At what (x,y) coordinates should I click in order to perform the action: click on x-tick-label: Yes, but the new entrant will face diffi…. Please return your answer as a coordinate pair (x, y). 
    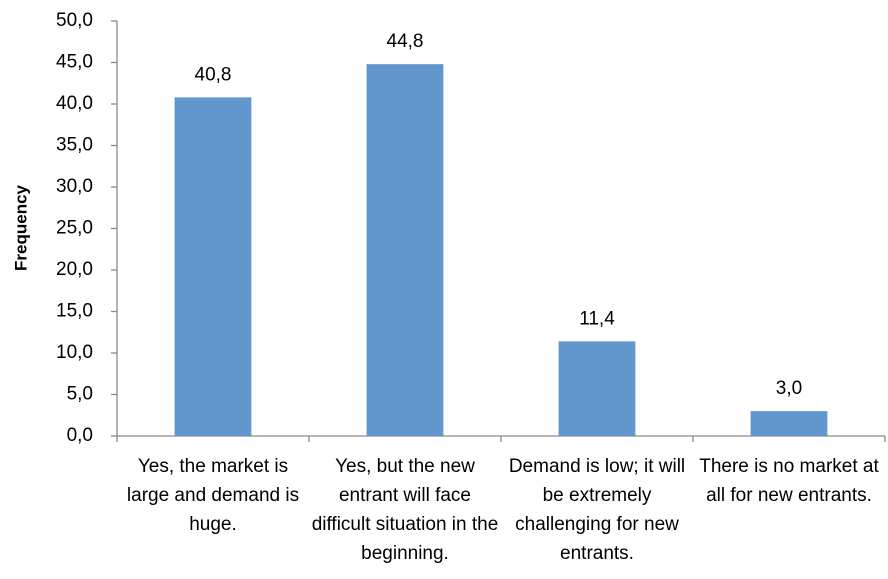
    Looking at the image, I should click on (405, 510).